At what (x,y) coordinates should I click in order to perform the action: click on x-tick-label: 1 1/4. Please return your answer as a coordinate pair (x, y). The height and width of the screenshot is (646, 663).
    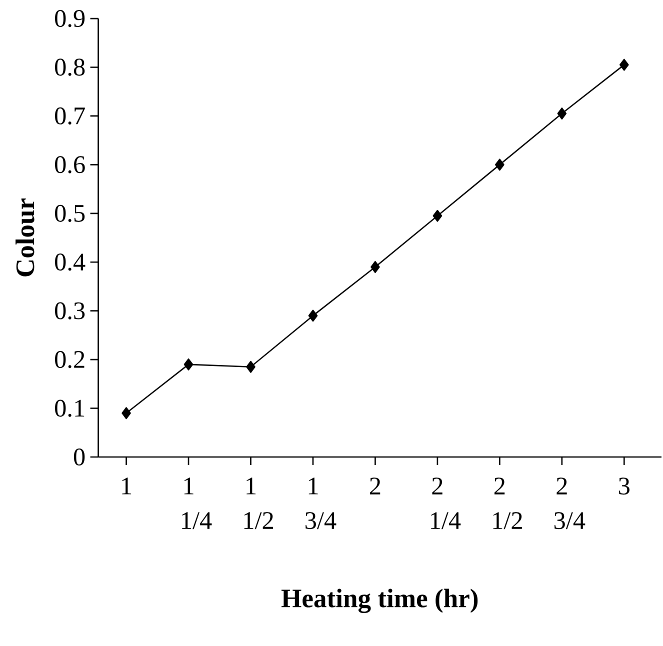
    Looking at the image, I should click on (197, 504).